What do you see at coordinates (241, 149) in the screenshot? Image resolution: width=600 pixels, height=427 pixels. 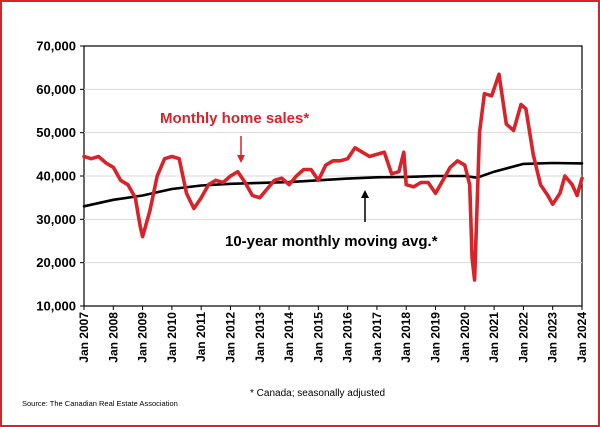 I see `sales-annotation-arrow` at bounding box center [241, 149].